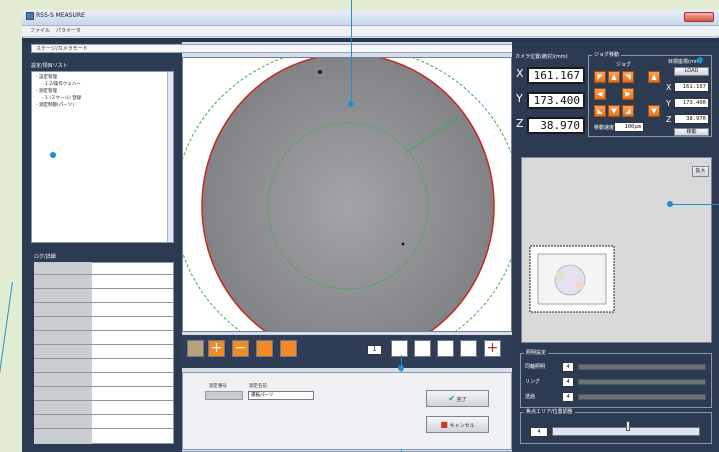 The image size is (719, 452). Describe the element at coordinates (224, 395) in the screenshot. I see `id-field` at that location.